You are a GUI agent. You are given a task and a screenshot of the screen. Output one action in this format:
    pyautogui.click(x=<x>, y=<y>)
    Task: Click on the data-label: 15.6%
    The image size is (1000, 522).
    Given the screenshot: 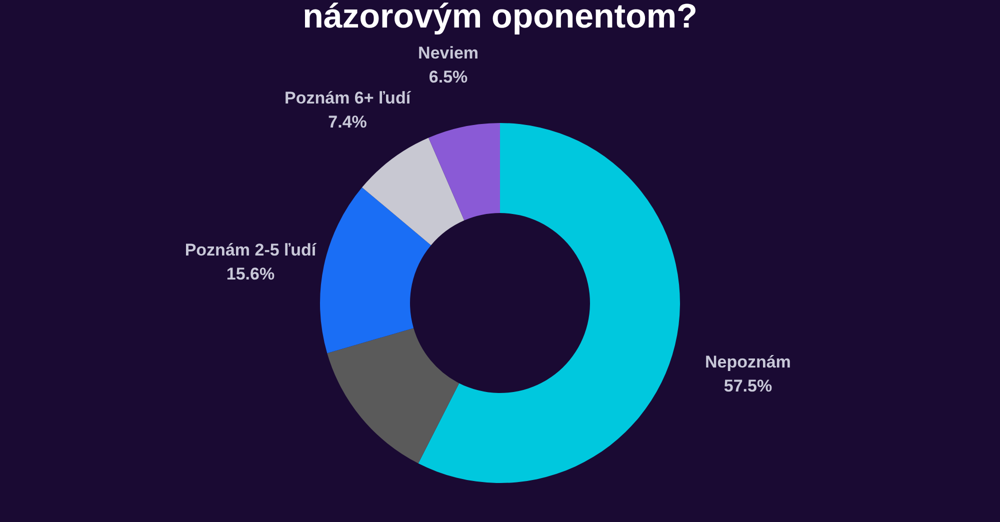 What is the action you would take?
    pyautogui.click(x=250, y=274)
    